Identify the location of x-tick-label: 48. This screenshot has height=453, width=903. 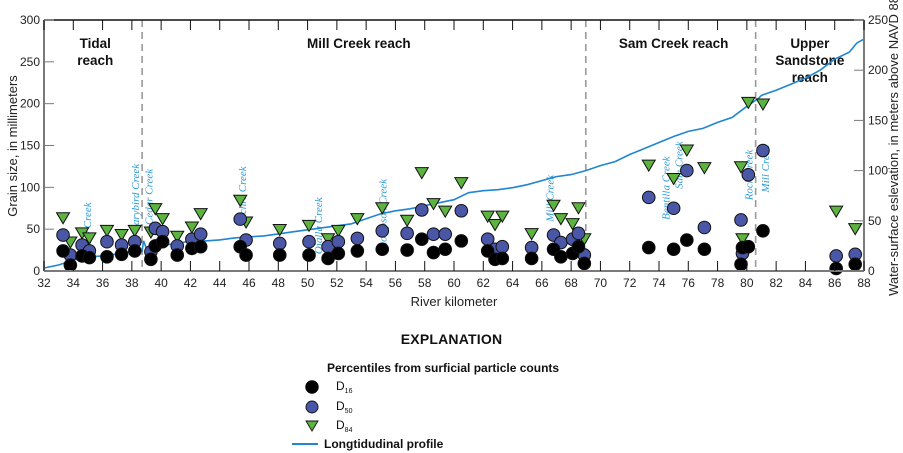
(279, 283).